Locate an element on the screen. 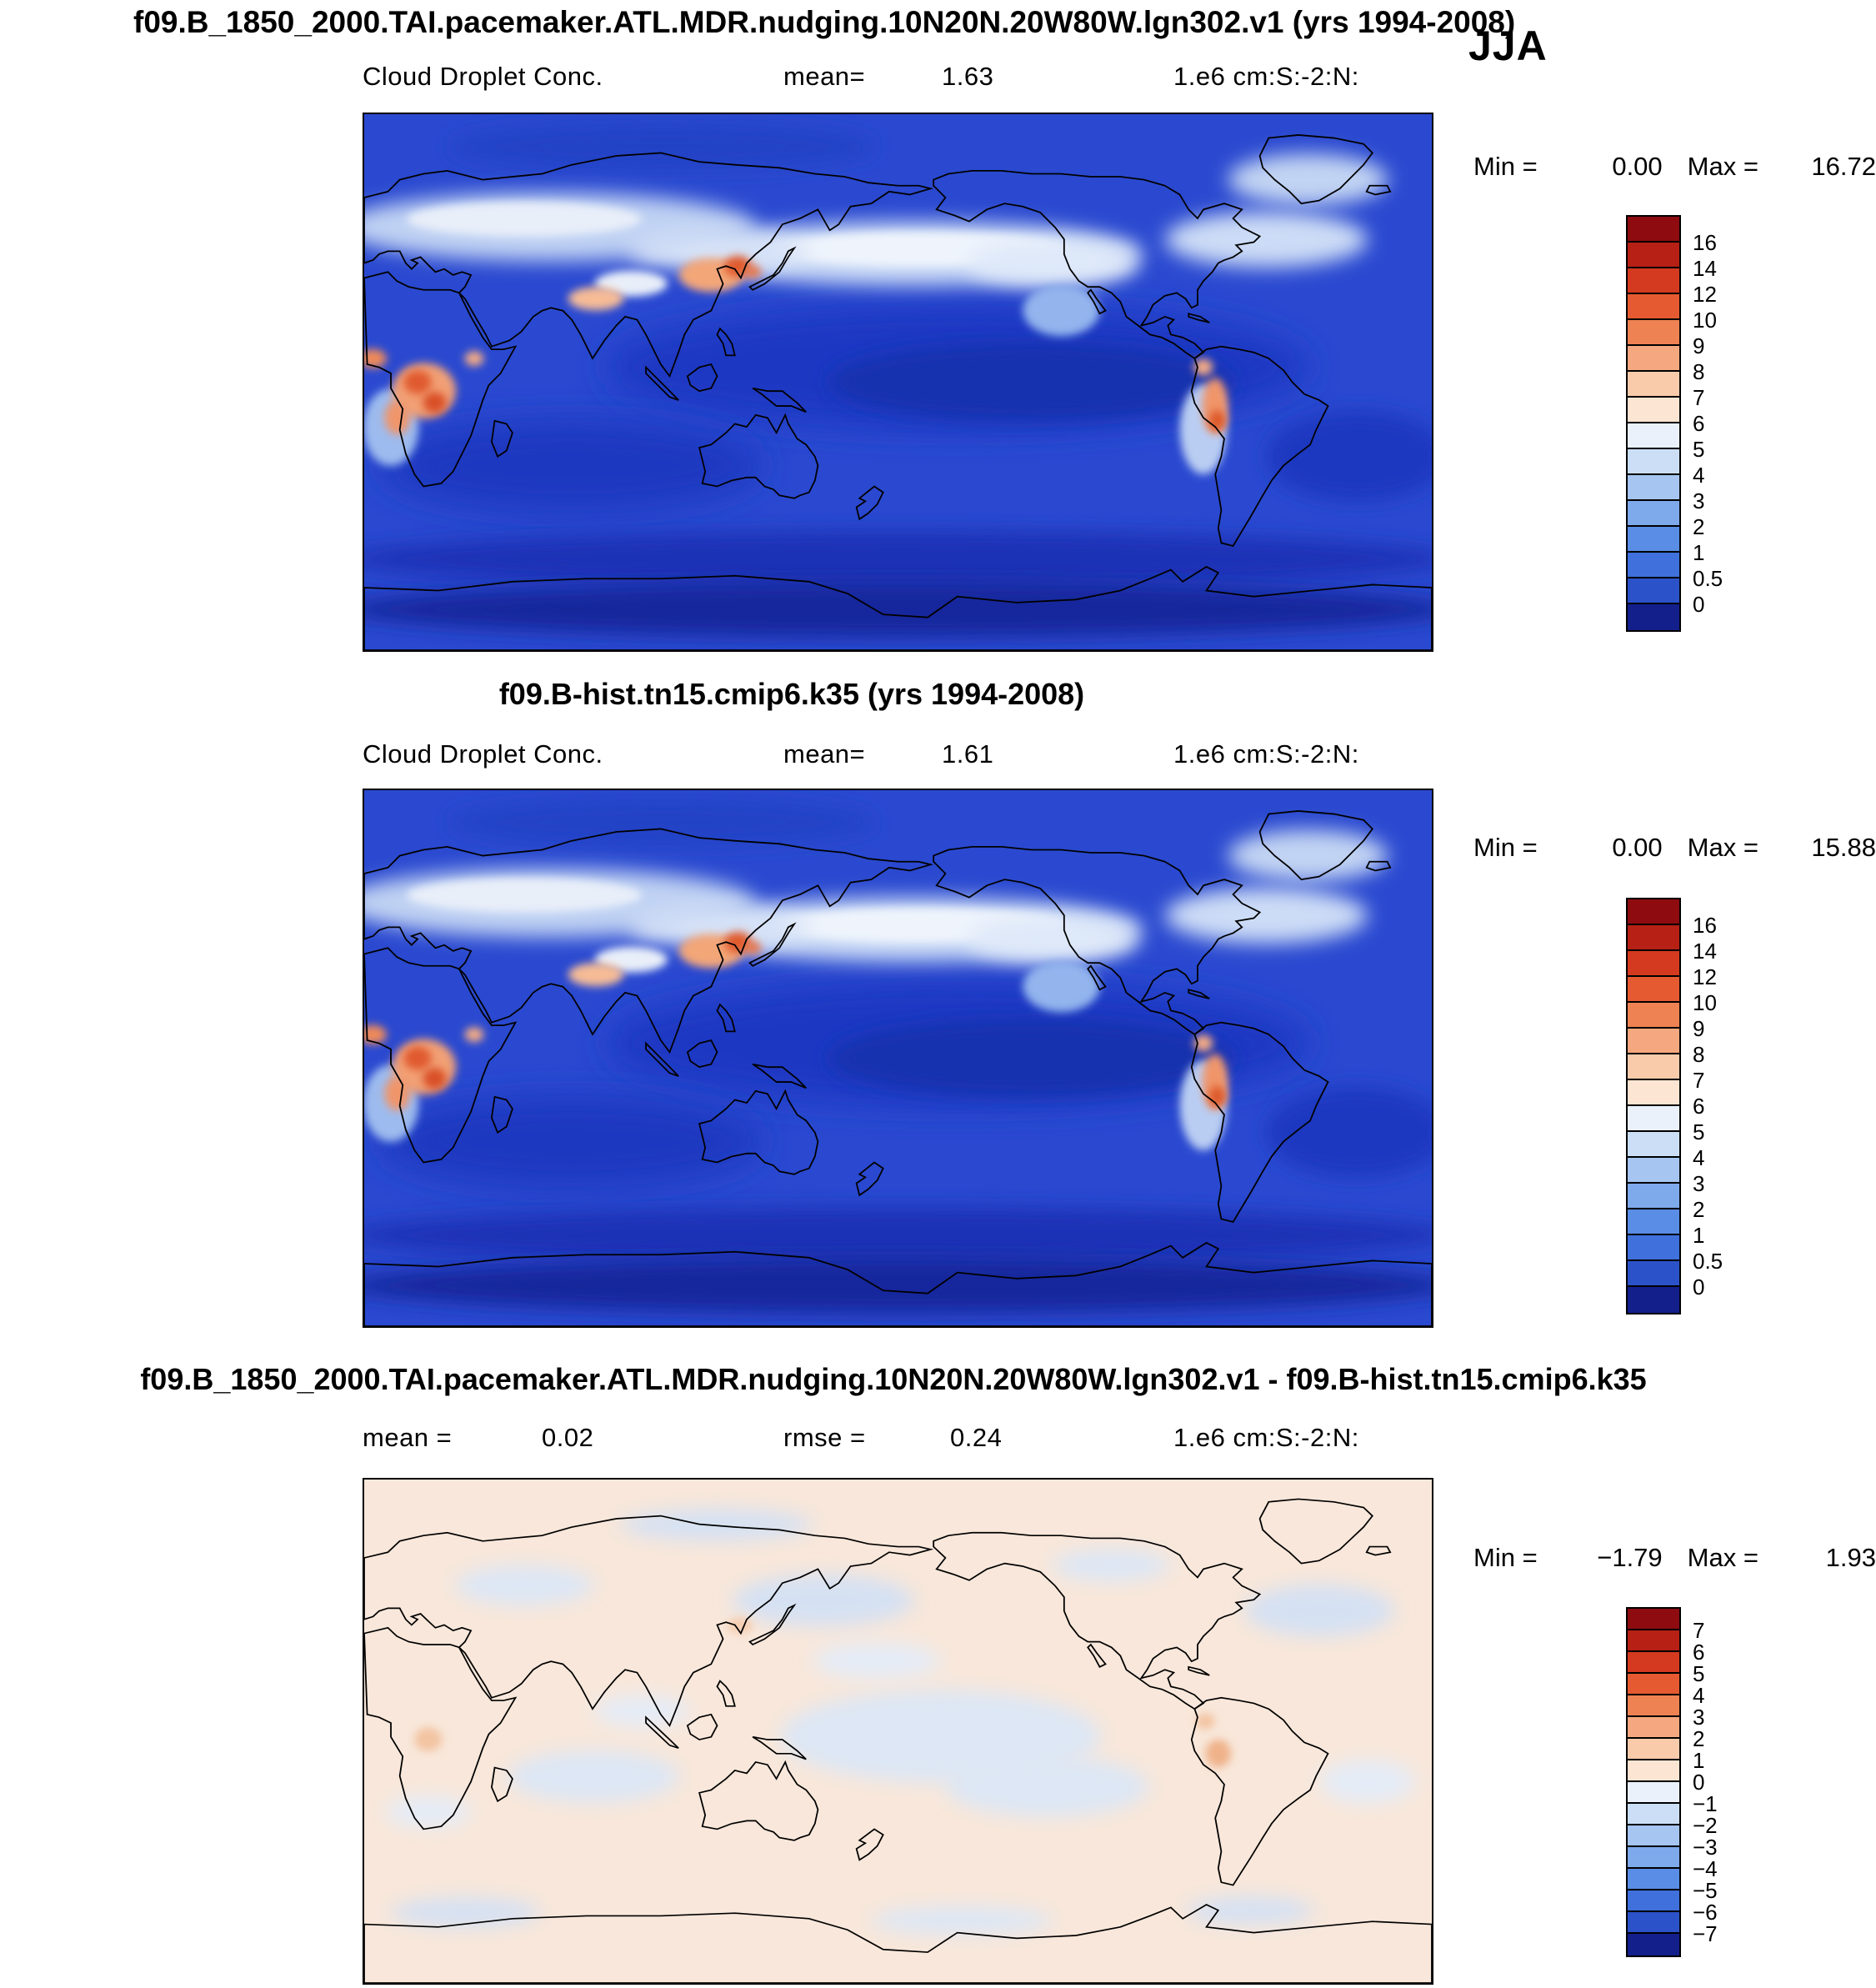  colorbar-tick-label: −5 is located at coordinates (1705, 1890).